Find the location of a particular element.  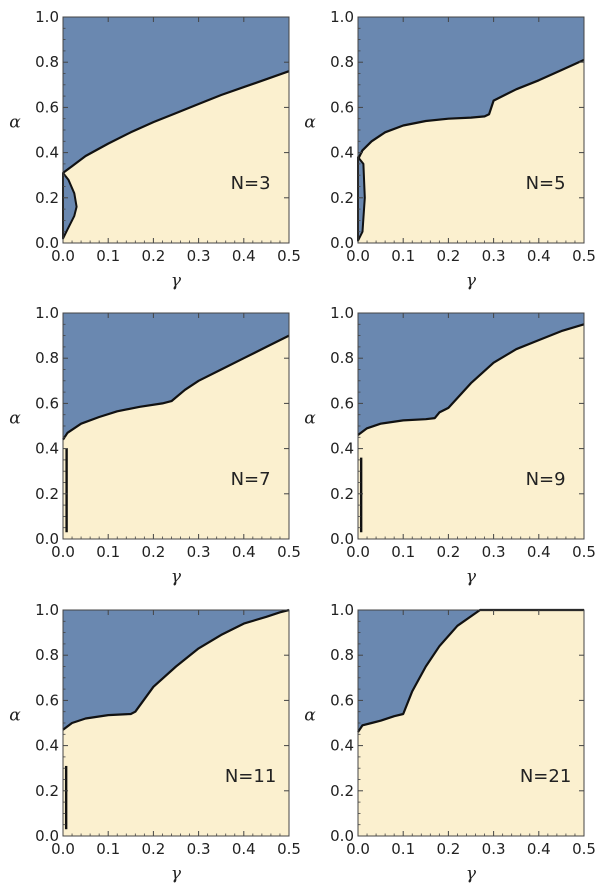

n-value-label: N=7 is located at coordinates (251, 479).